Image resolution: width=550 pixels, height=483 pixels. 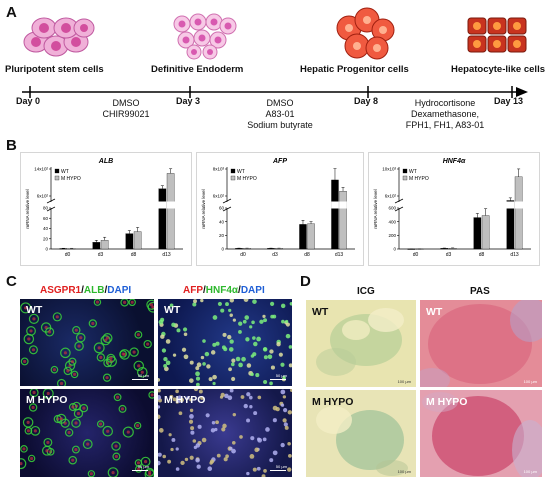 What do you see at coordinates (243, 255) in the screenshot?
I see `x-tick-label: d0` at bounding box center [243, 255].